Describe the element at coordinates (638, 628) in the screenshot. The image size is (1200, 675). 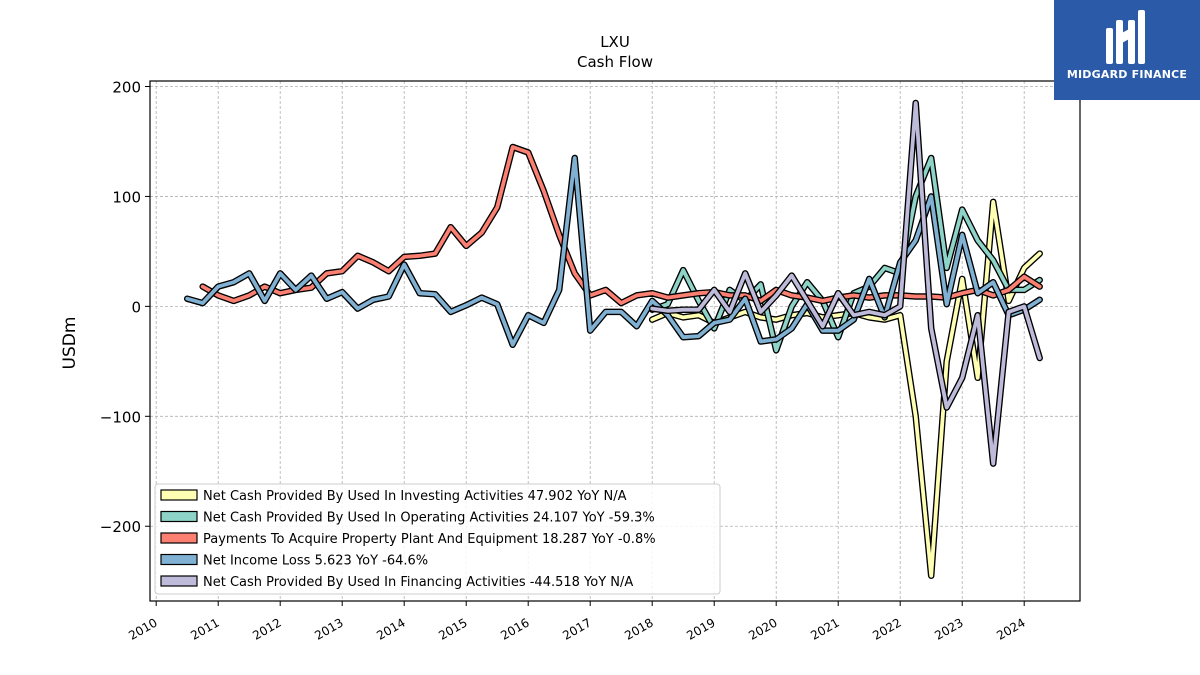
I see `x-tick-label: 2018` at that location.